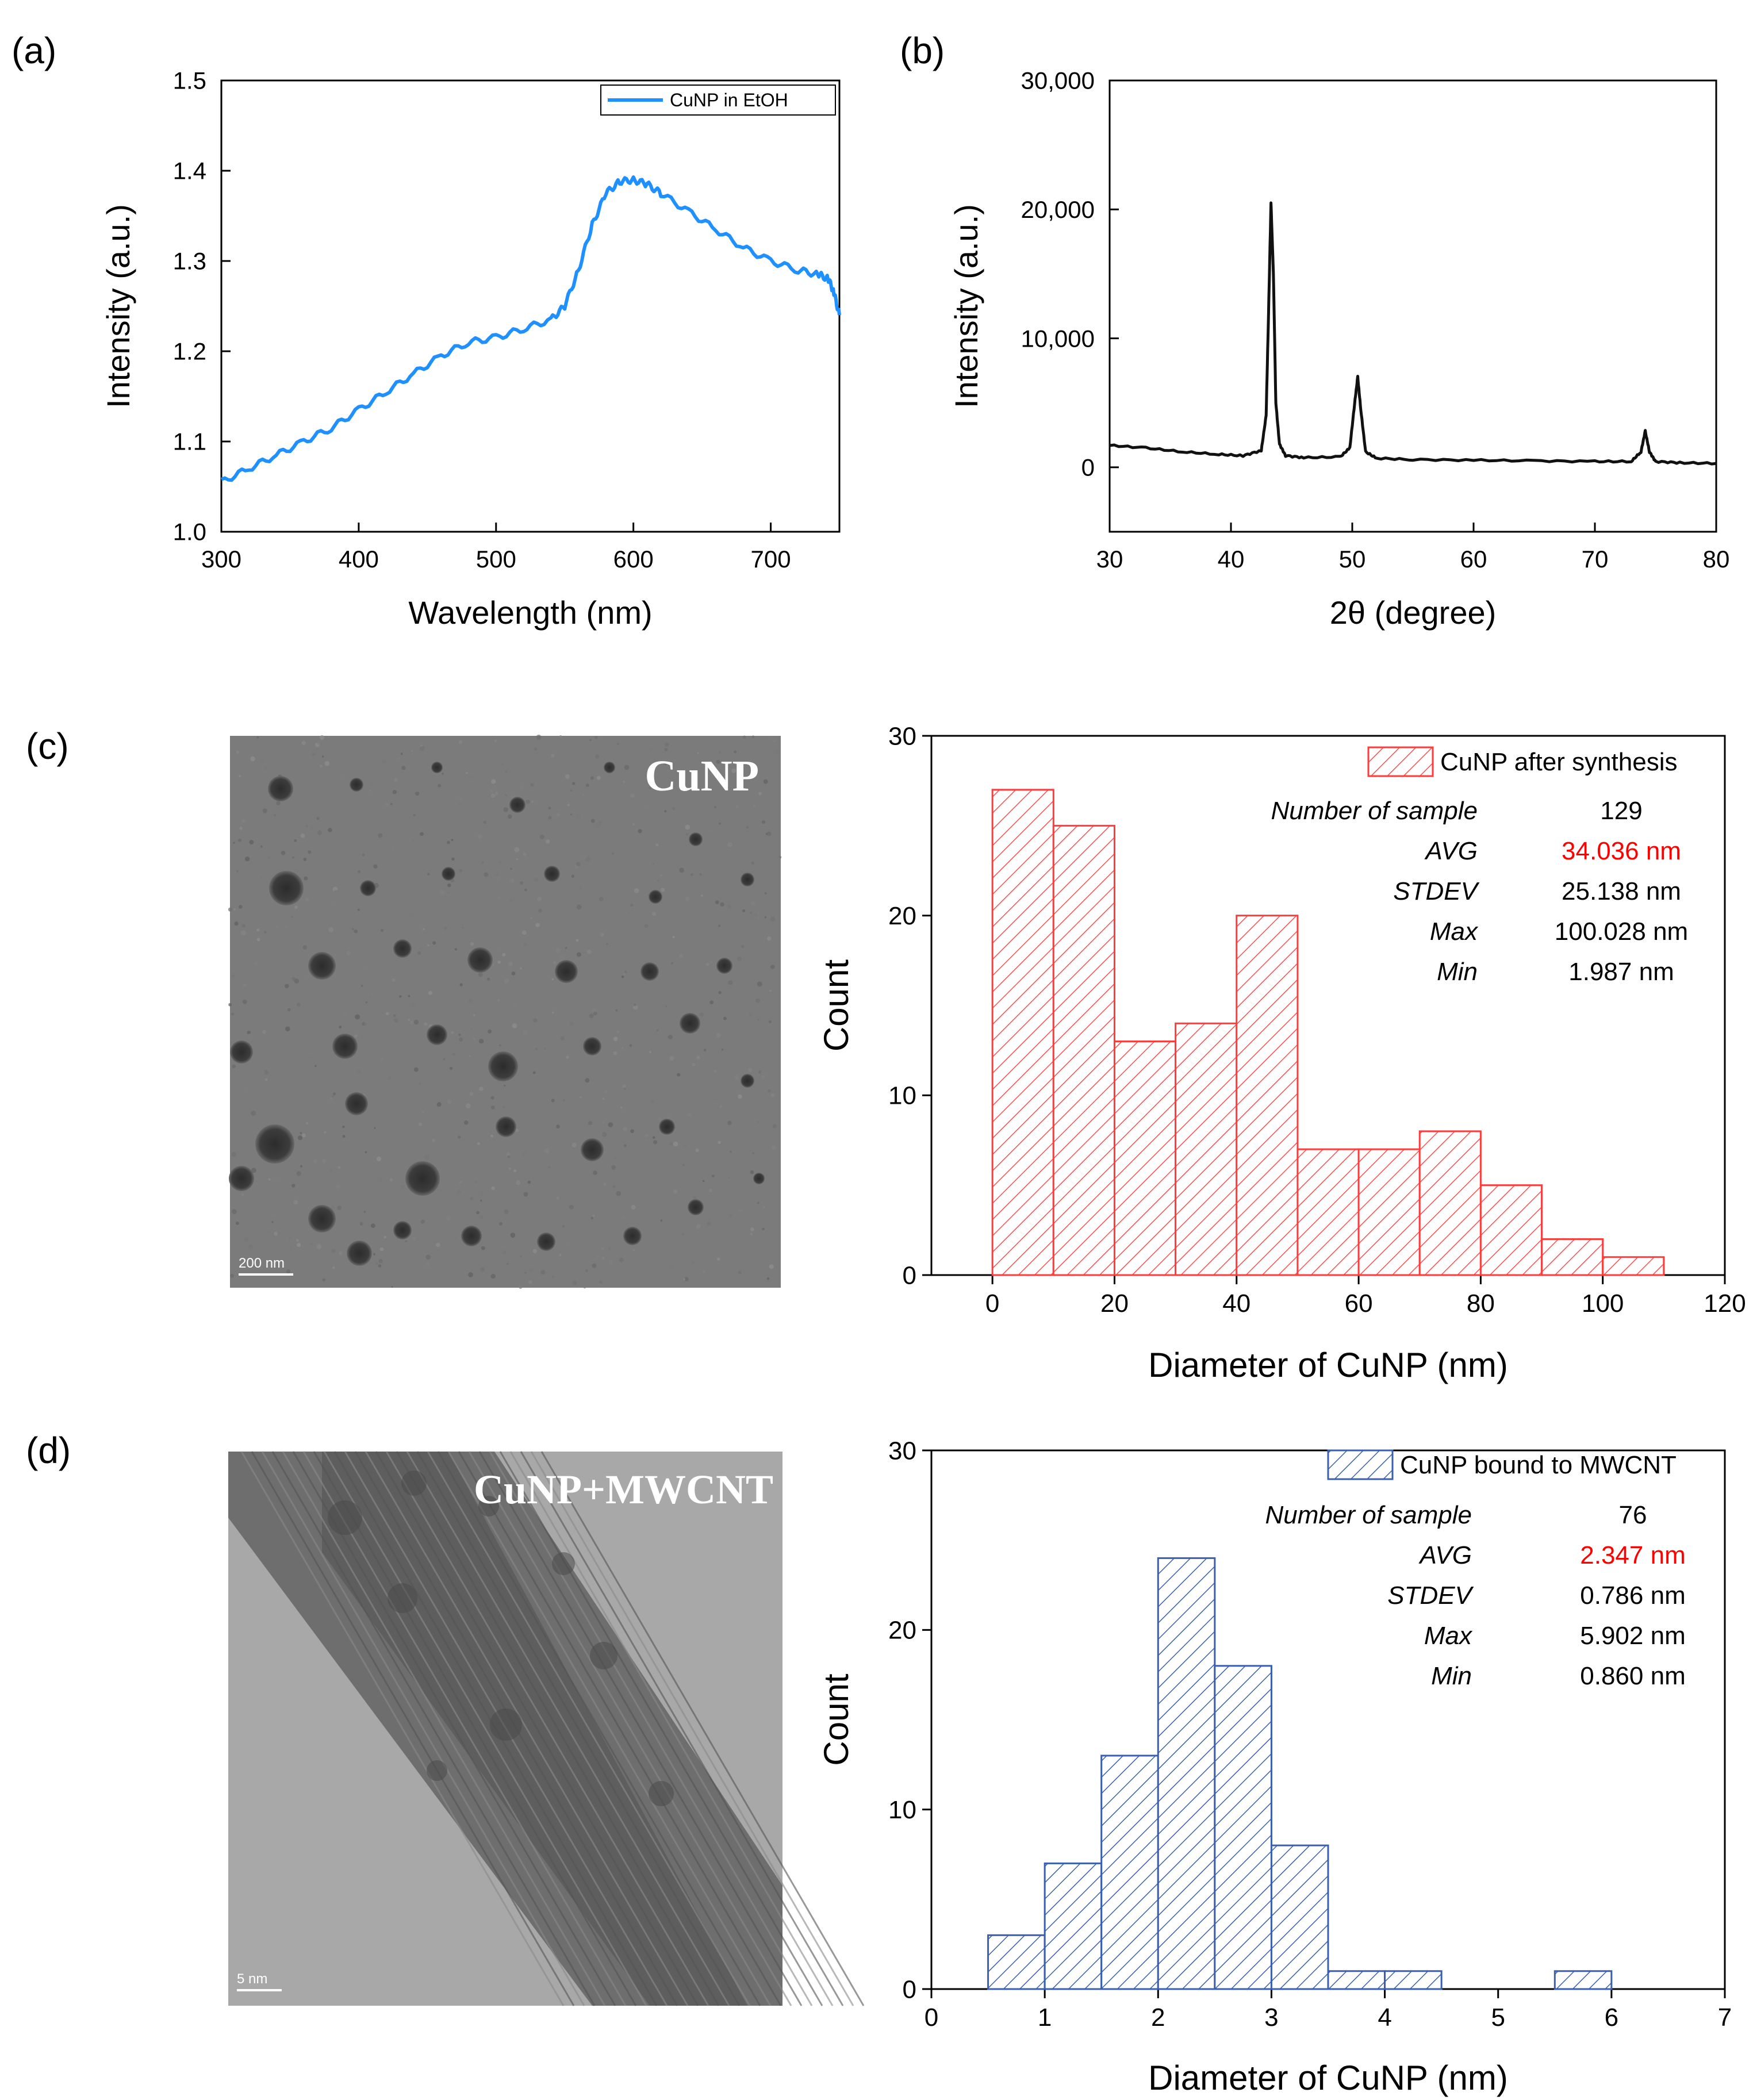  What do you see at coordinates (262, 1263) in the screenshot?
I see `tem-c-scale-label: 200 nm` at bounding box center [262, 1263].